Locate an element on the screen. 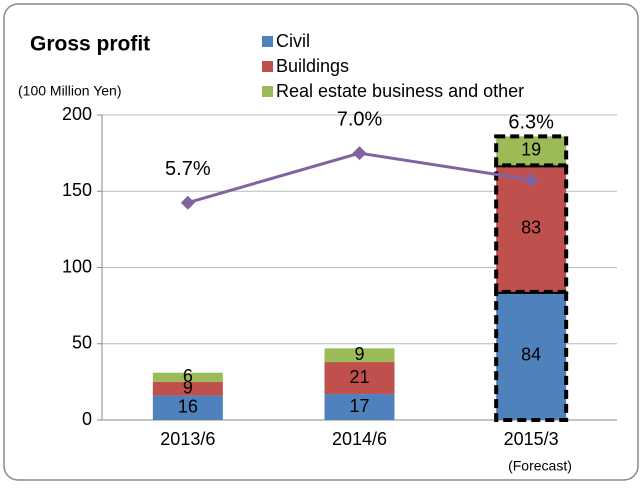  percent-label: 6.3% is located at coordinates (531, 122).